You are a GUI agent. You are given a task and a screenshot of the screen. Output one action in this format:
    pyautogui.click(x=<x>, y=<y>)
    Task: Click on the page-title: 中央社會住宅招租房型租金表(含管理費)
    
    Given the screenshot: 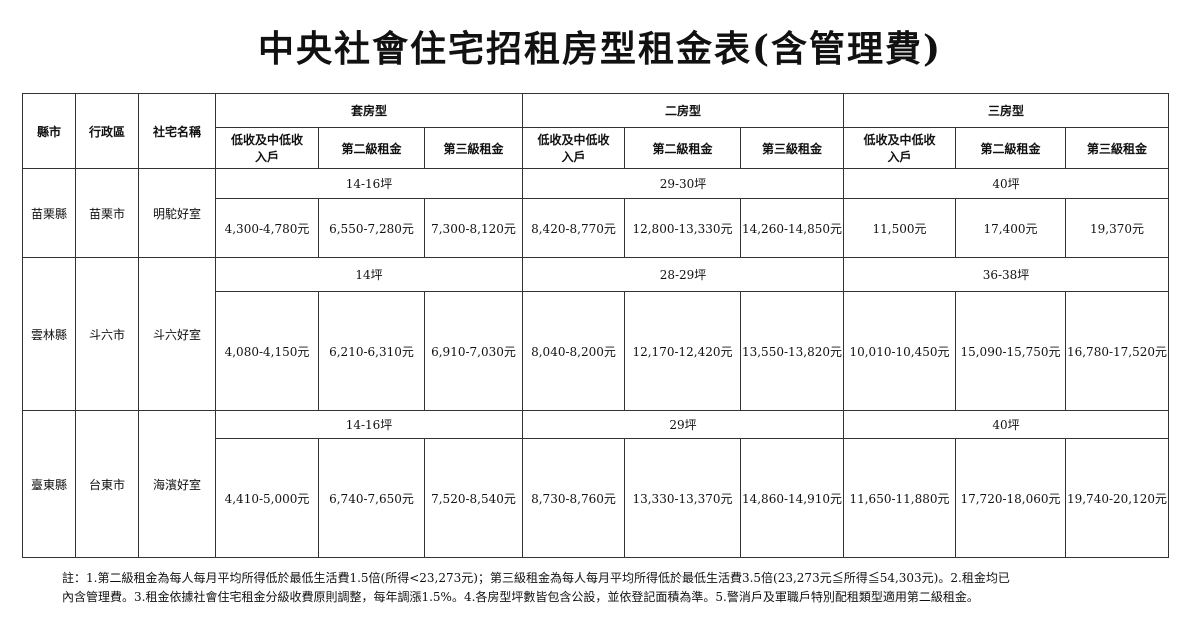 What is the action you would take?
    pyautogui.click(x=600, y=49)
    